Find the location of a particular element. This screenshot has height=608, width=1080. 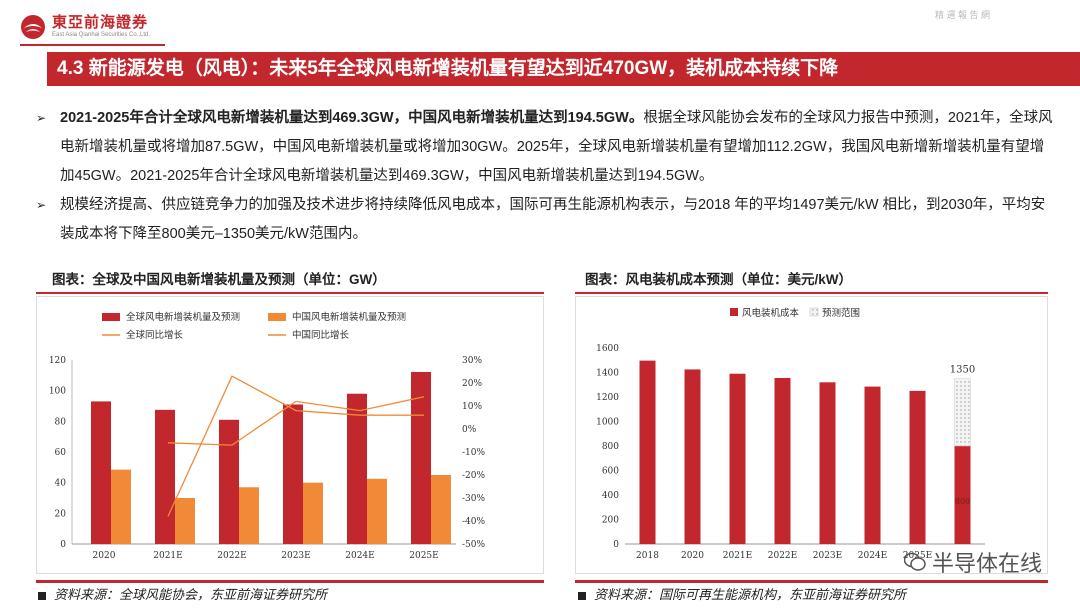

y2-tick-label: 30% is located at coordinates (472, 361).